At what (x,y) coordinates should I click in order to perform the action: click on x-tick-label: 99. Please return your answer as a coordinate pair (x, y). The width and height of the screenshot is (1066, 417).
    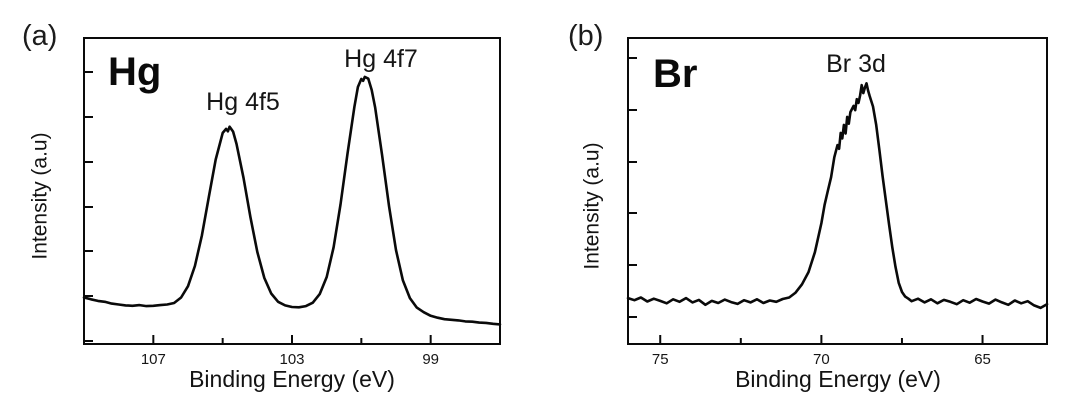
    Looking at the image, I should click on (430, 359).